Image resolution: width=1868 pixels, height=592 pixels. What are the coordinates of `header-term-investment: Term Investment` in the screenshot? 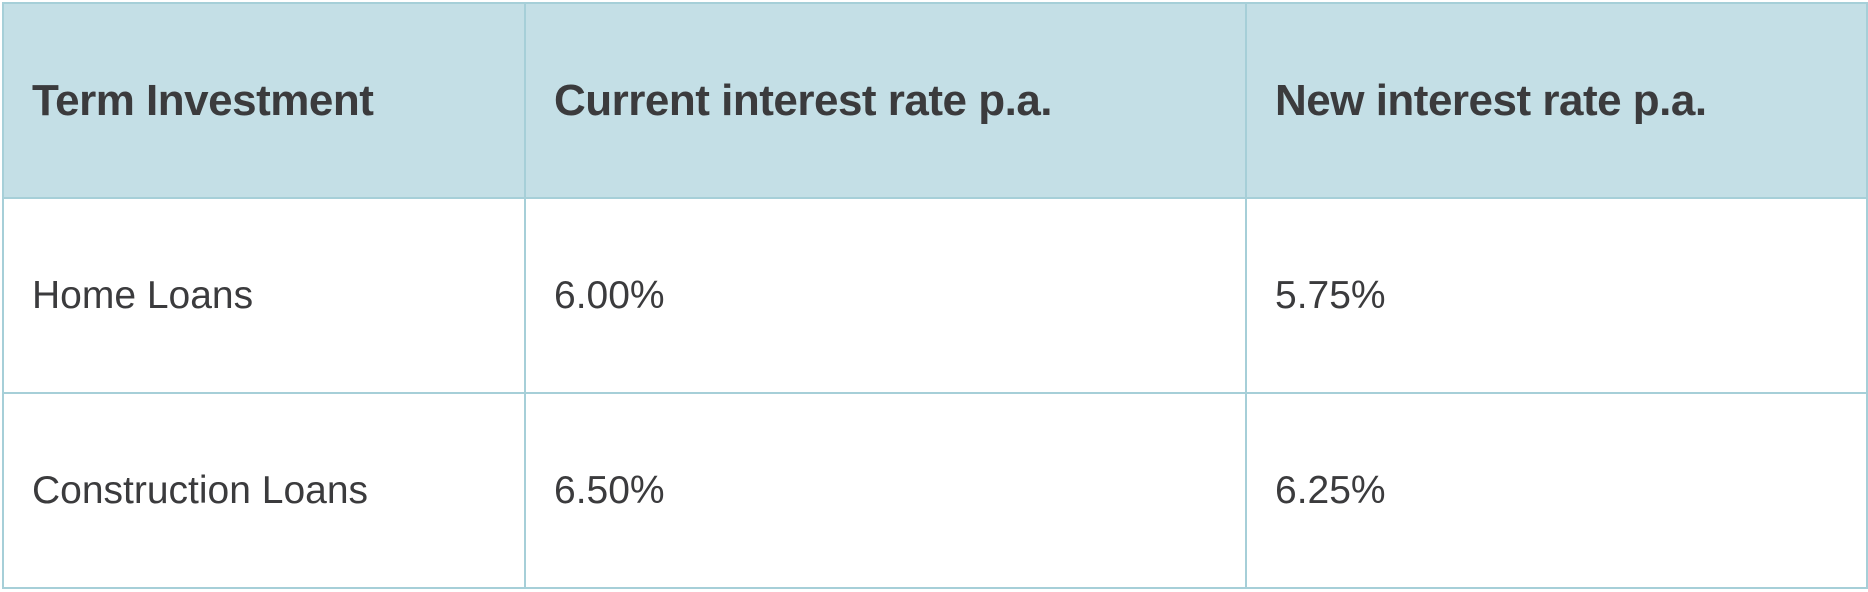 It's located at (264, 100).